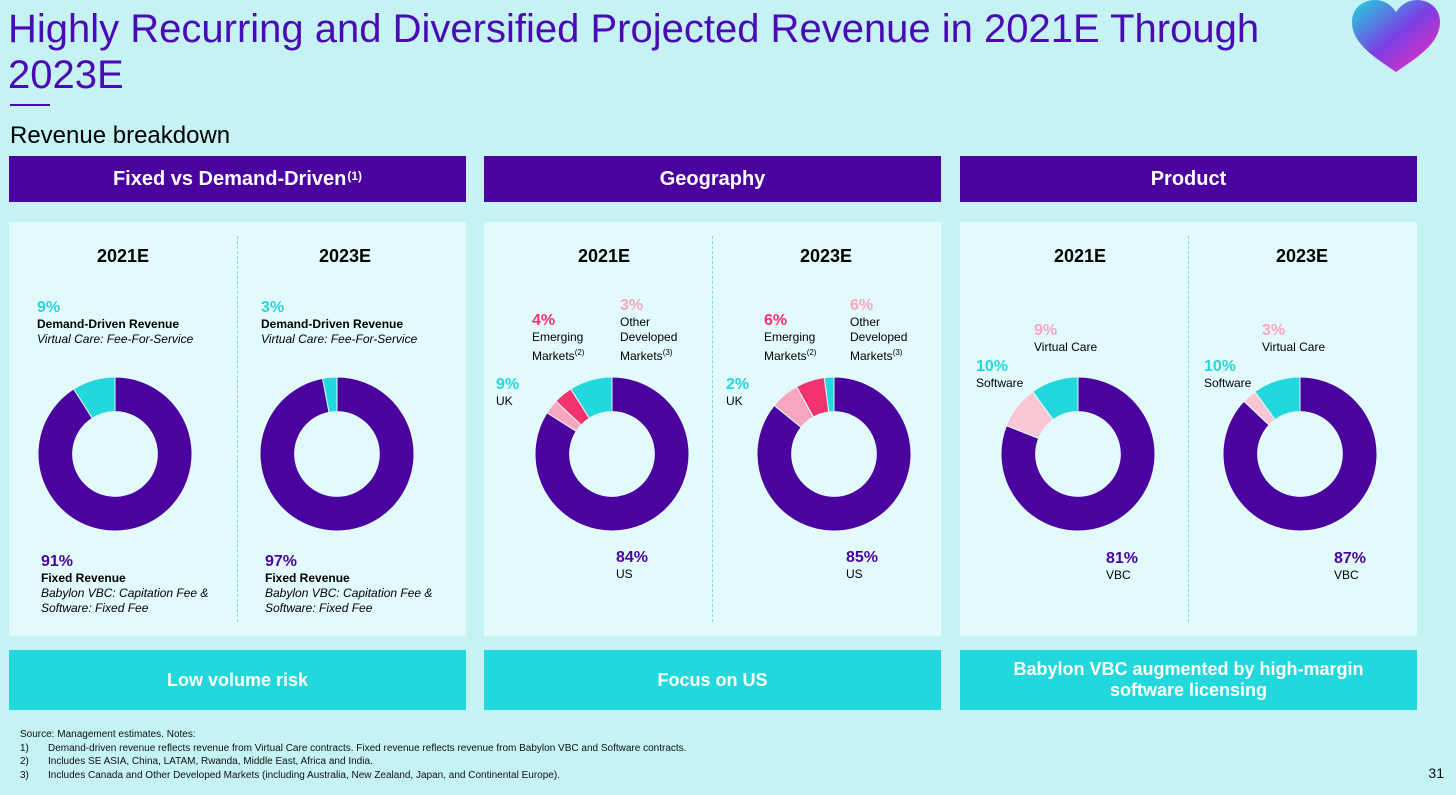 The height and width of the screenshot is (795, 1456). I want to click on label-virtual-care-2023: 3% Virtual Care, so click(1293, 338).